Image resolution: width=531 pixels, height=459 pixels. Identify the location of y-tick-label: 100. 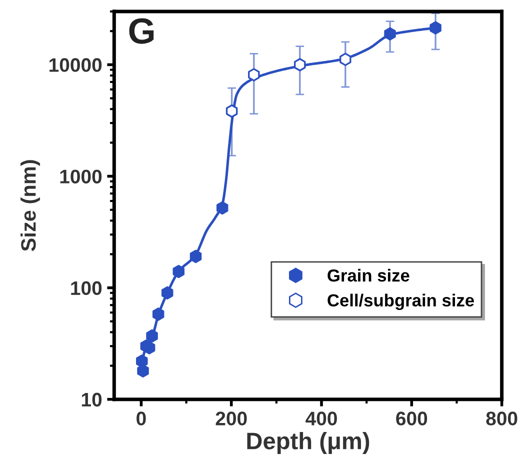
(86, 288).